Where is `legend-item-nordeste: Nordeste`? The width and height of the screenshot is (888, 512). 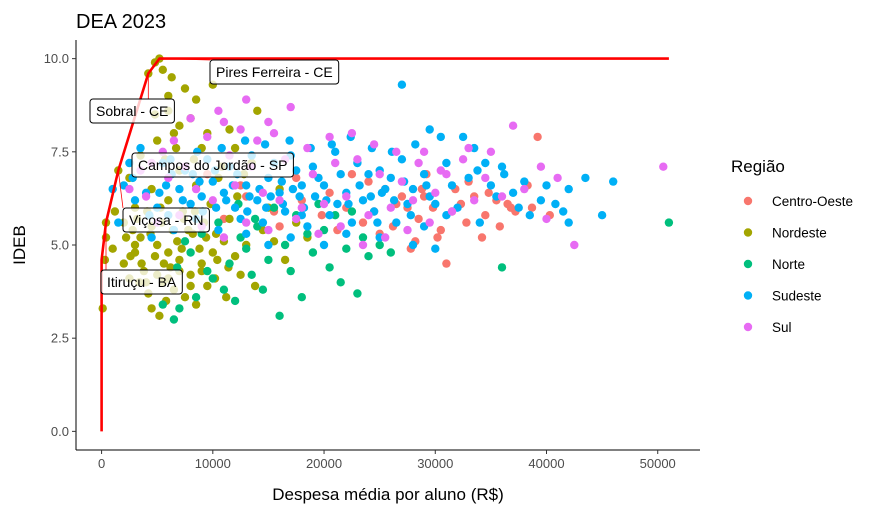
legend-item-nordeste: Nordeste is located at coordinates (785, 233).